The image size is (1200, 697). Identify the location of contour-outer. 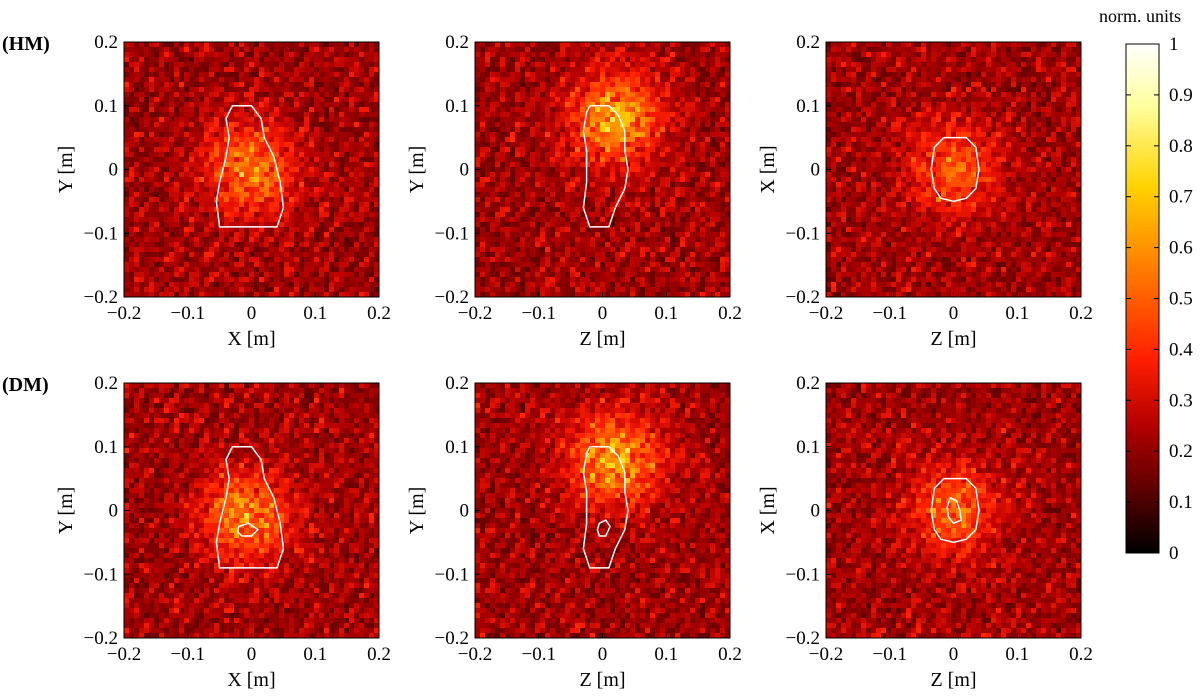
(250, 166).